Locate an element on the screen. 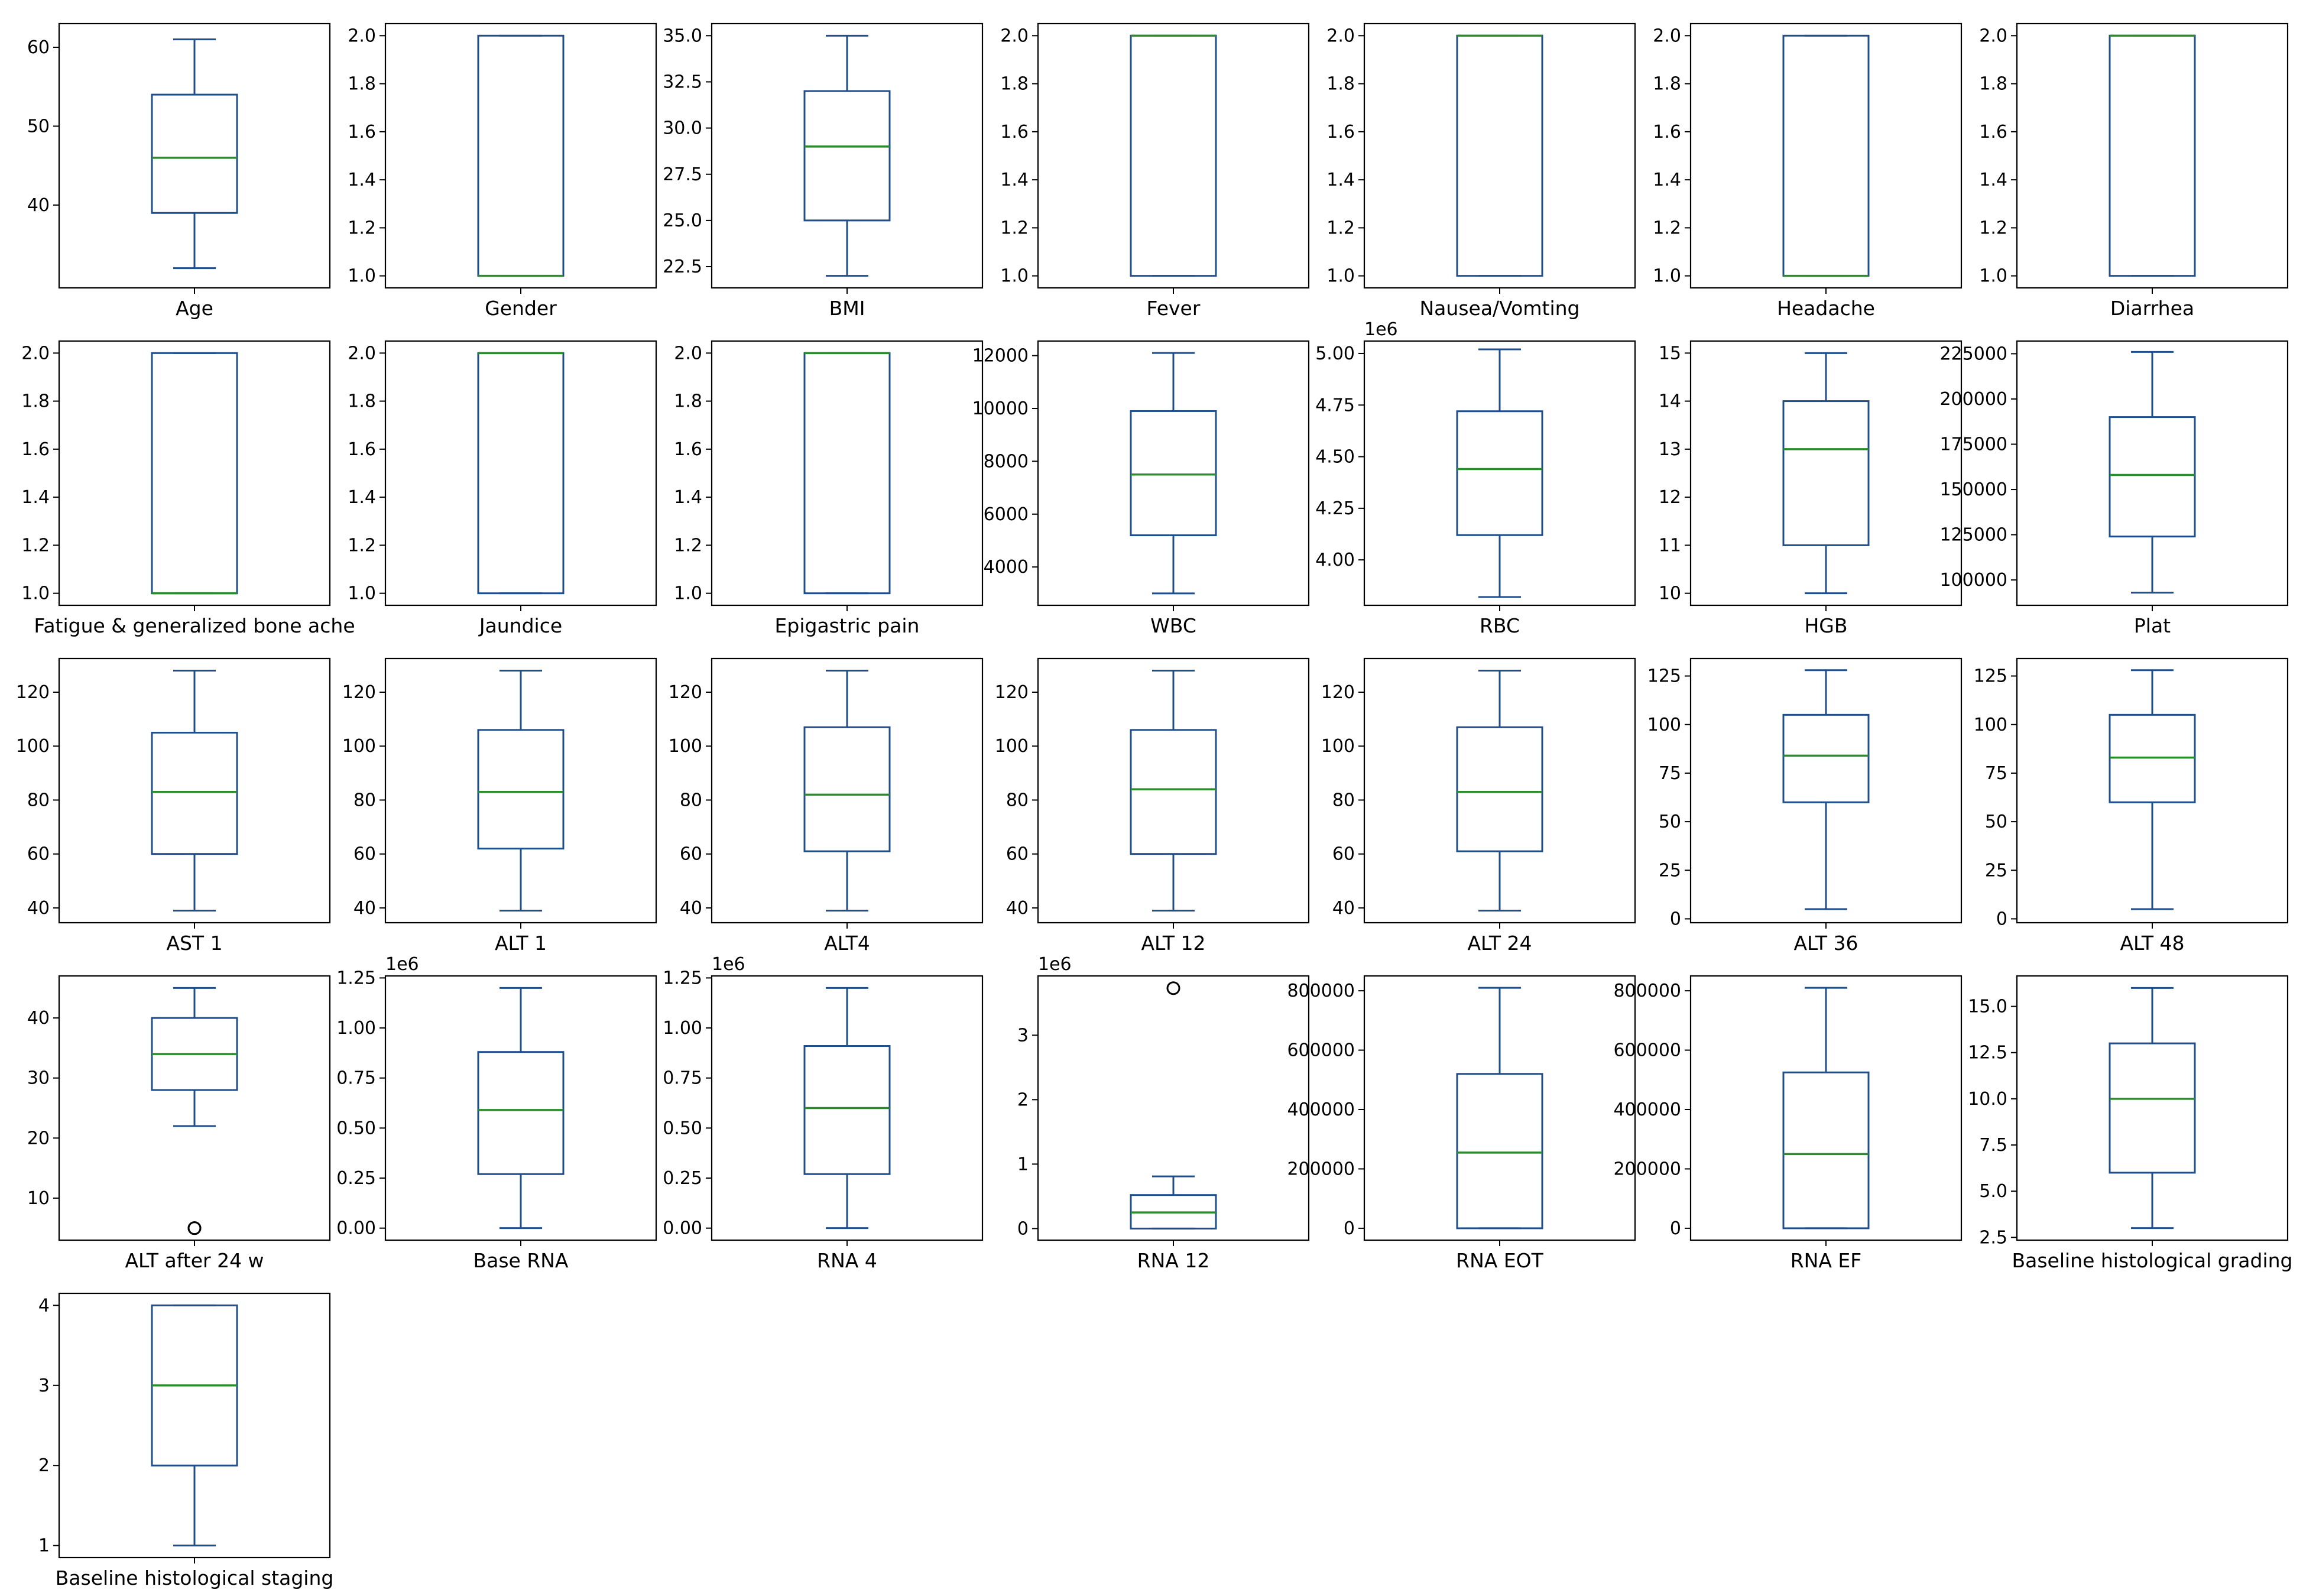 This screenshot has height=1596, width=2303. y-tick-label: 12 is located at coordinates (1670, 497).